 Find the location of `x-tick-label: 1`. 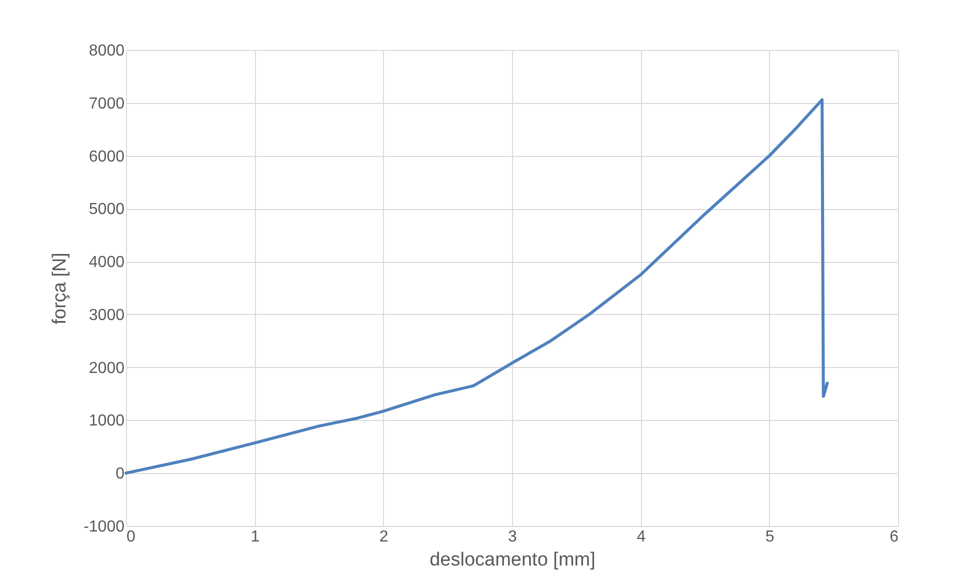

x-tick-label: 1 is located at coordinates (255, 537).